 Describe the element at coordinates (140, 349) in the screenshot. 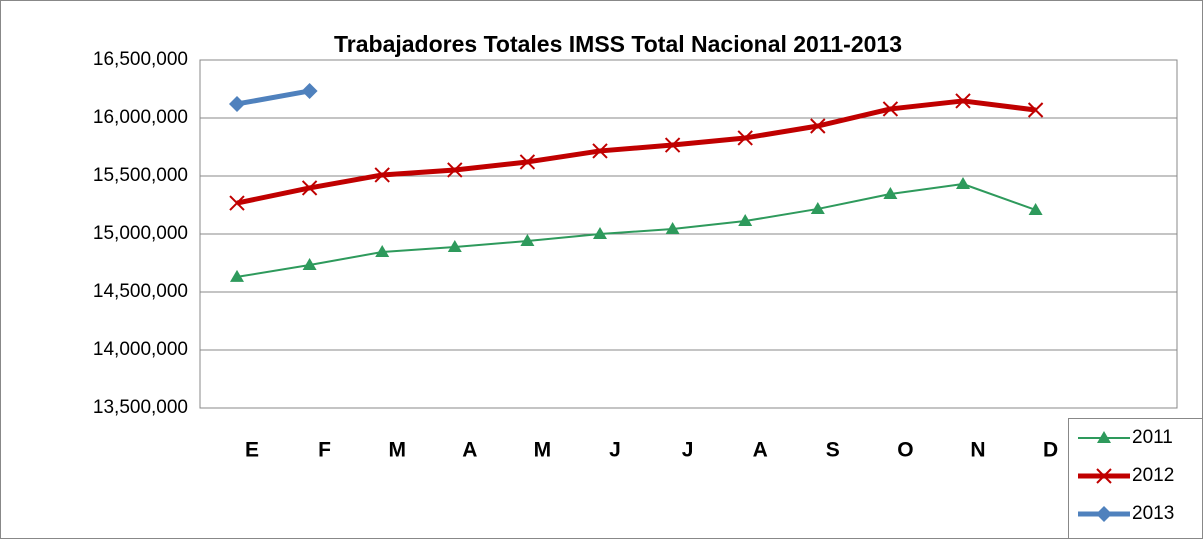

I see `y-tick-label: 14,000,000` at that location.